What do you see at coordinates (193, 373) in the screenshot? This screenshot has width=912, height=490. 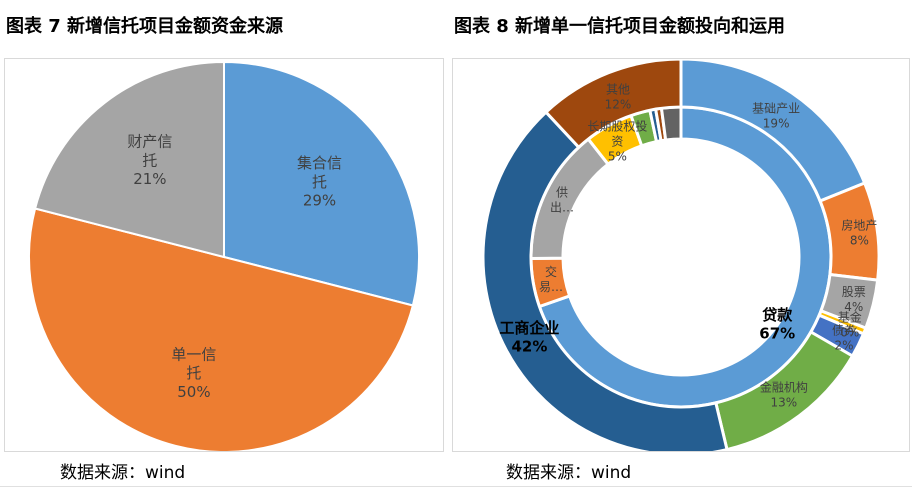 I see `pie-label-1: 单一信托 50%` at bounding box center [193, 373].